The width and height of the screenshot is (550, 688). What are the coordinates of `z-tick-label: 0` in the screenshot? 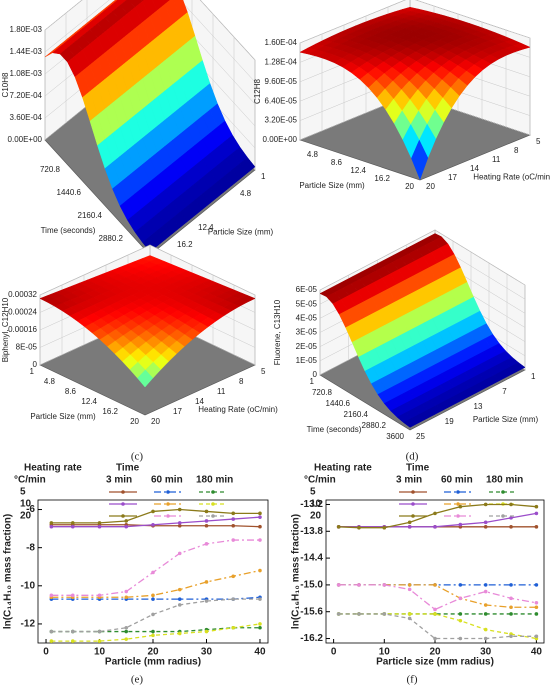 It's located at (35, 364).